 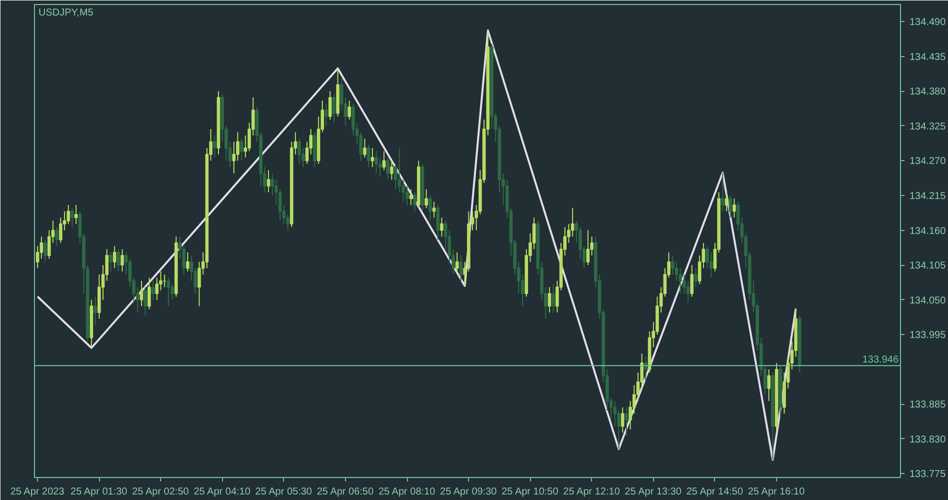 I want to click on y-tick-label: 133.775, so click(x=928, y=474).